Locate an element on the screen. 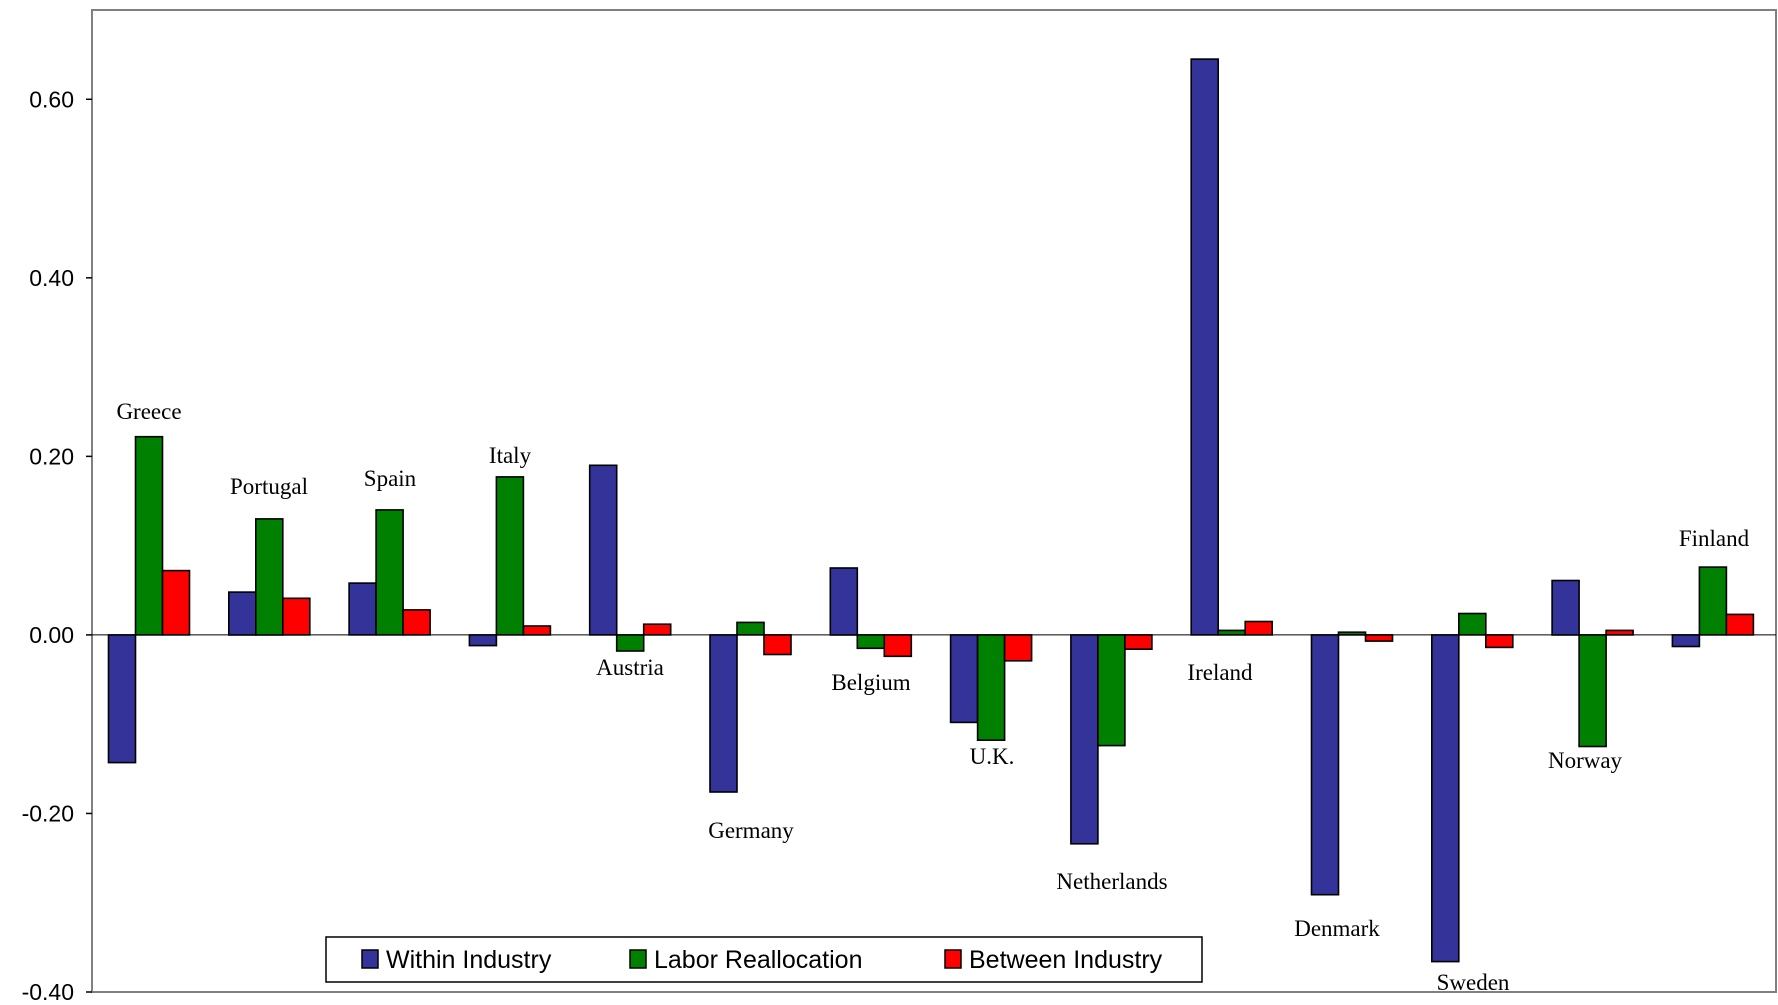 The width and height of the screenshot is (1778, 1005). bar-within-industry-norway is located at coordinates (1565, 607).